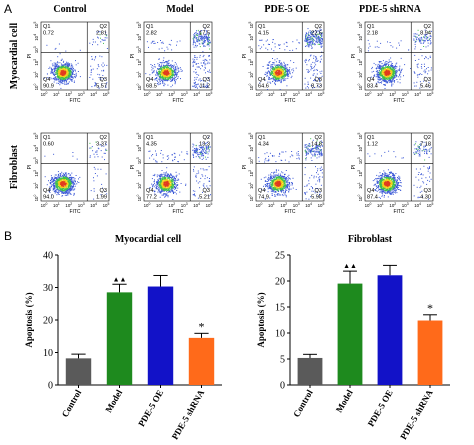 This screenshot has width=474, height=445. What do you see at coordinates (69, 9) in the screenshot?
I see `column-title: Control` at bounding box center [69, 9].